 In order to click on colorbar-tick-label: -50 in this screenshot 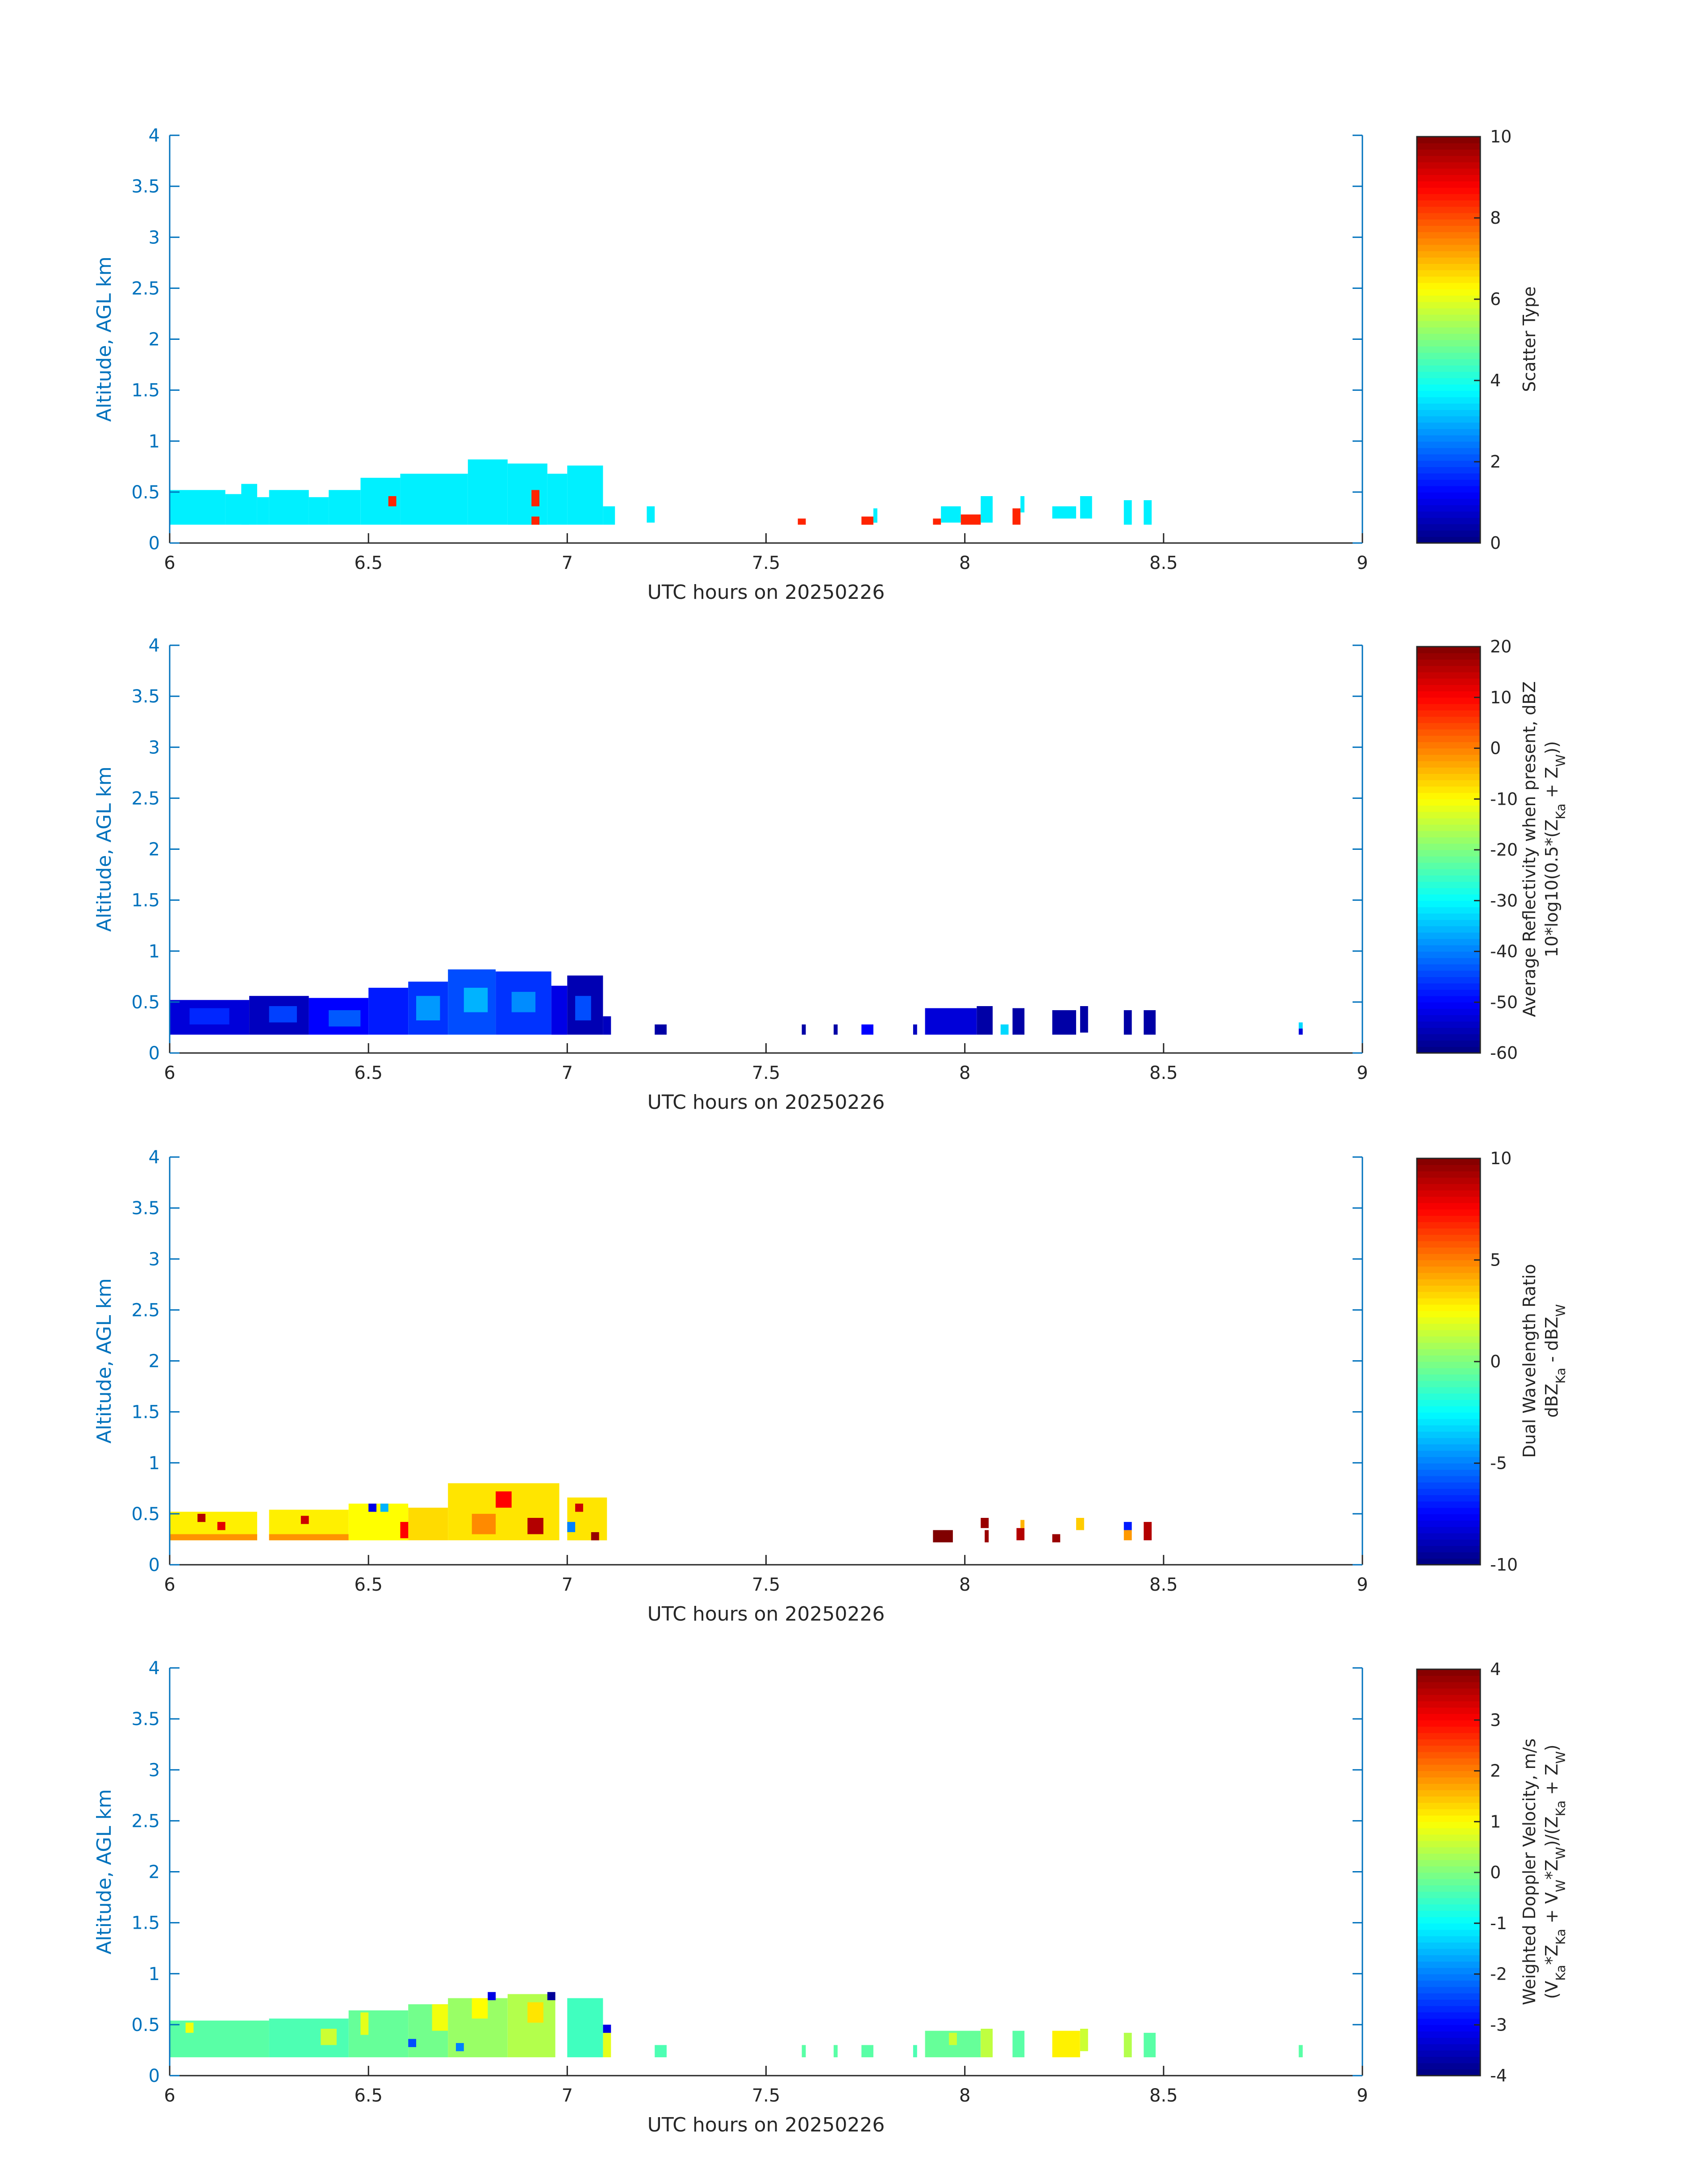, I will do `click(1504, 1002)`.